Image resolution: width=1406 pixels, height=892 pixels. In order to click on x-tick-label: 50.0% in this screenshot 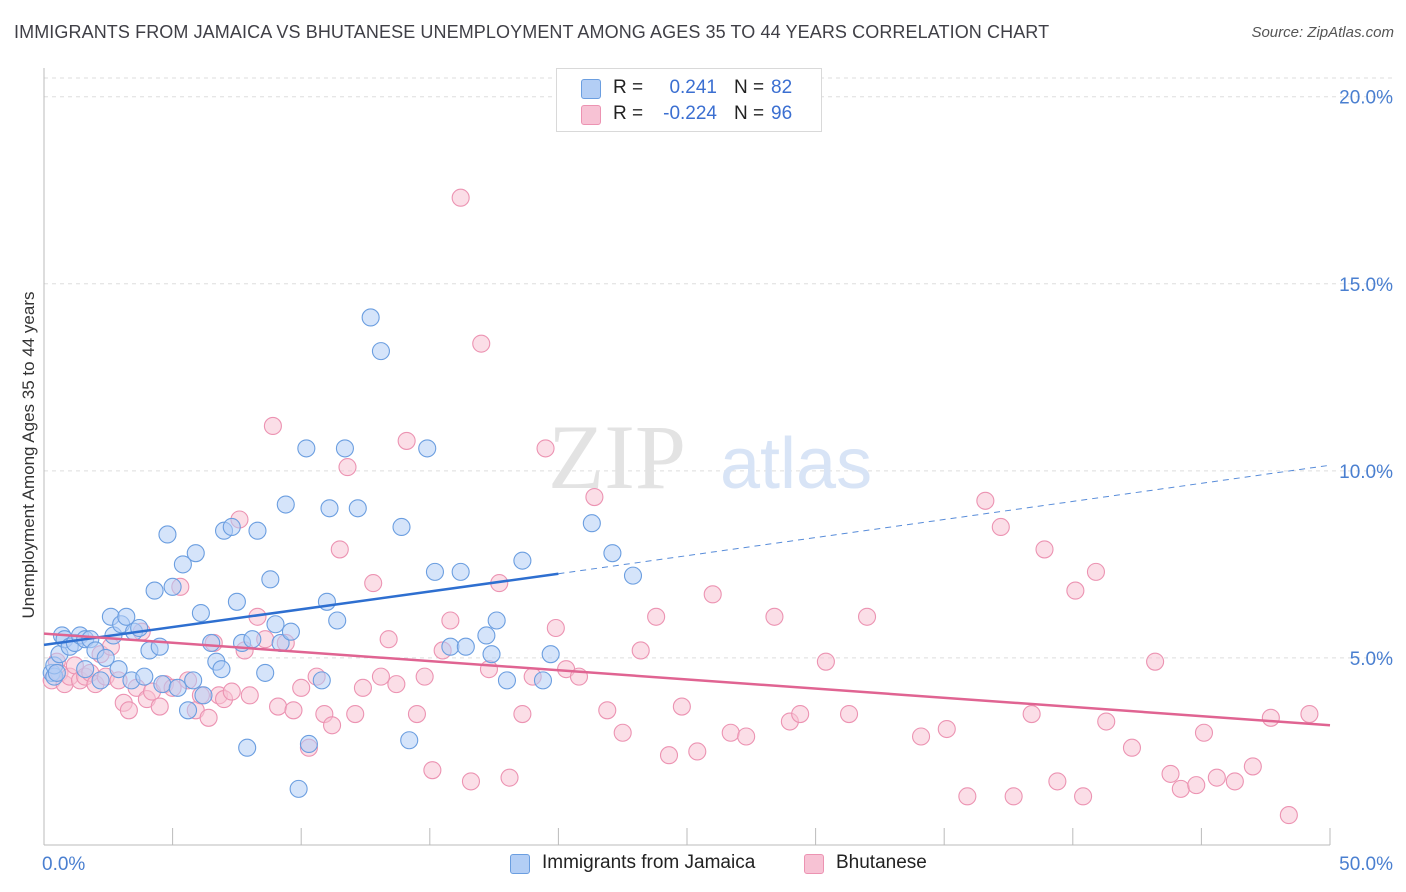, I will do `click(1366, 864)`.